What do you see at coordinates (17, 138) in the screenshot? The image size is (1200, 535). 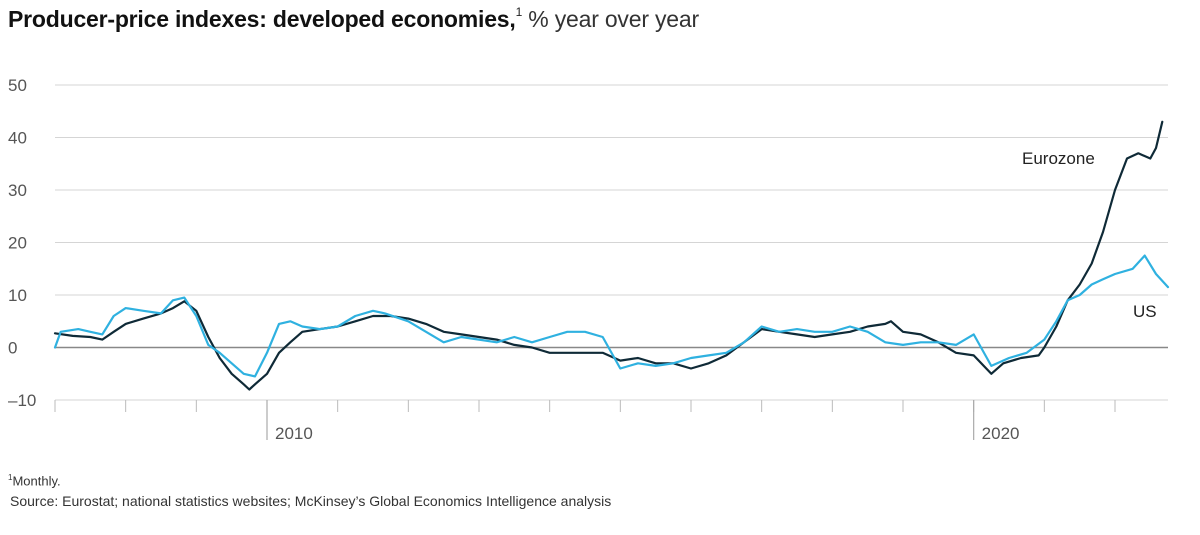 I see `y-tick-label-1: 40` at bounding box center [17, 138].